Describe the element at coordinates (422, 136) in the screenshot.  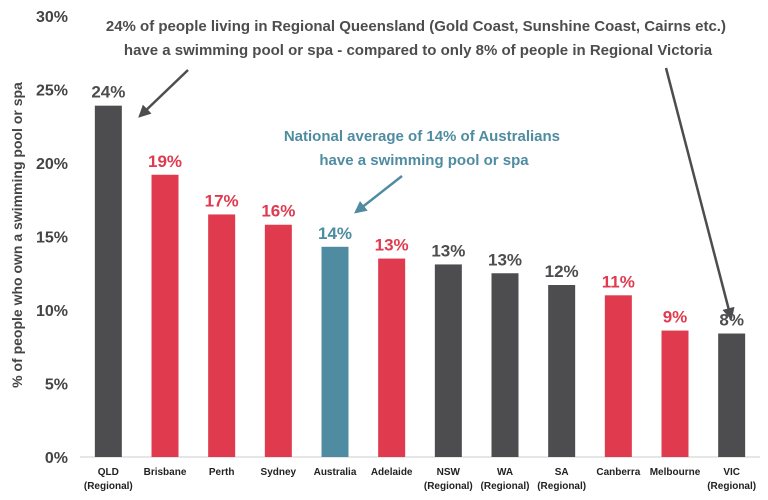
I see `annotation-national-line-1: National average of 14% of Australians` at that location.